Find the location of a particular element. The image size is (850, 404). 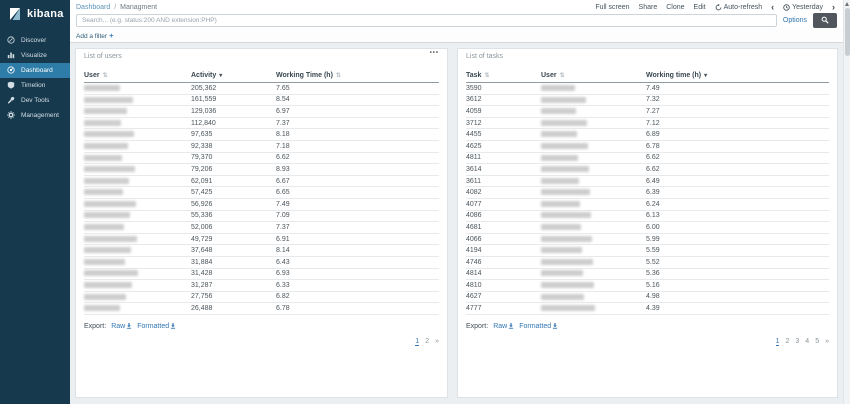

auto-refresh-button: Auto-refresh is located at coordinates (738, 7).